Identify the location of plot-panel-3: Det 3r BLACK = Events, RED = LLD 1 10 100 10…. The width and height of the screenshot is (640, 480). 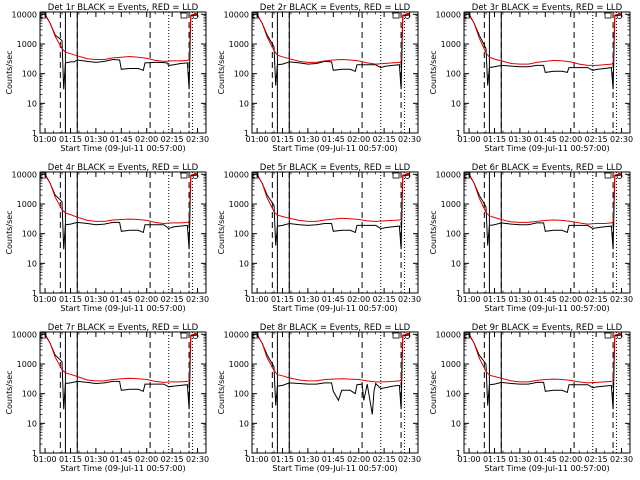
(531, 78).